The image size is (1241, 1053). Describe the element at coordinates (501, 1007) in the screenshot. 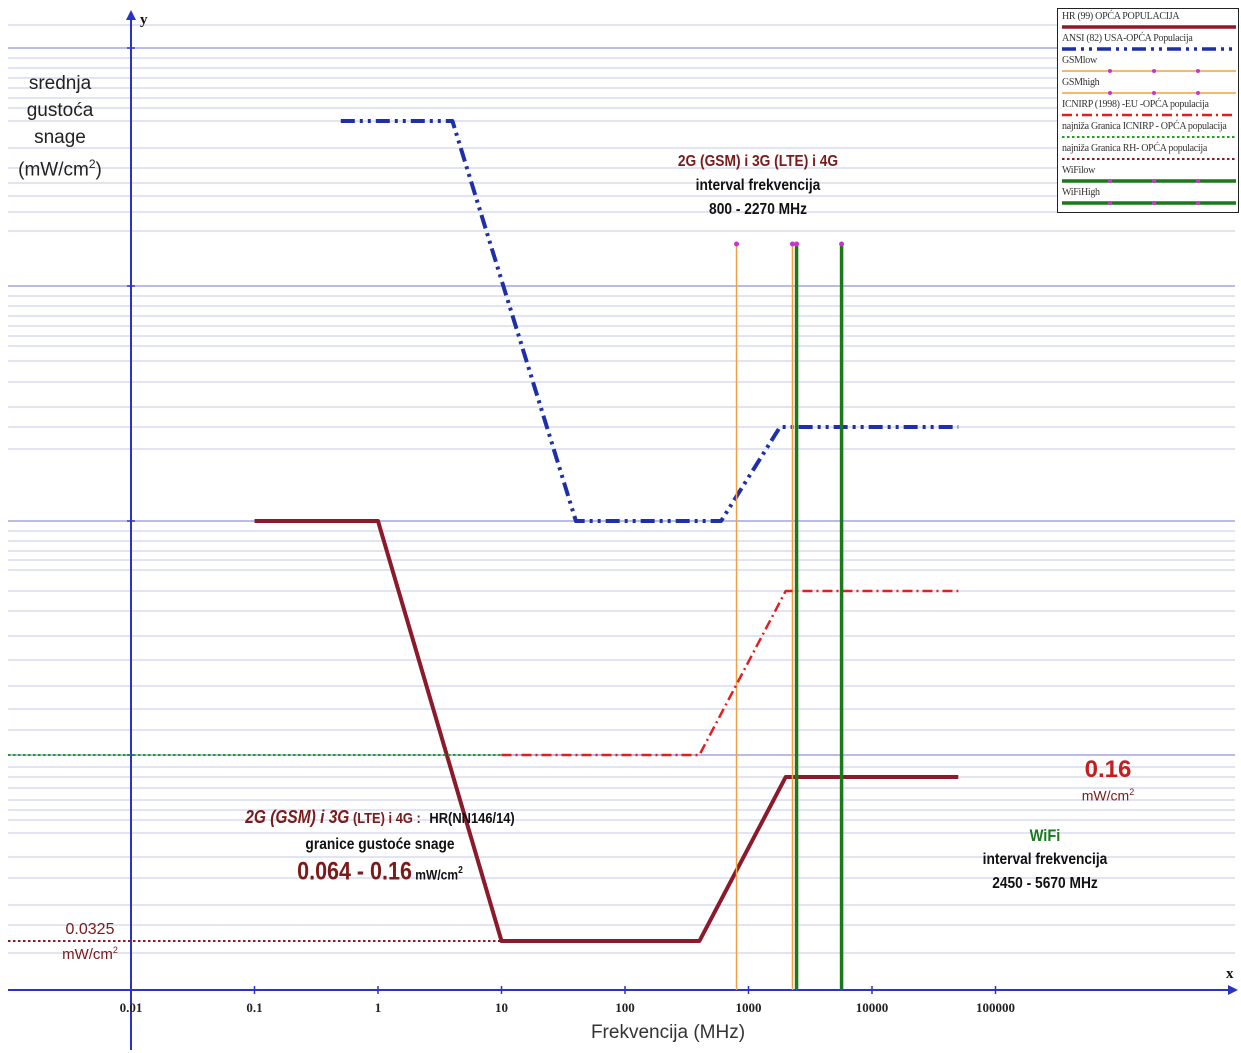

I see `x-tick-label-4: 10` at that location.